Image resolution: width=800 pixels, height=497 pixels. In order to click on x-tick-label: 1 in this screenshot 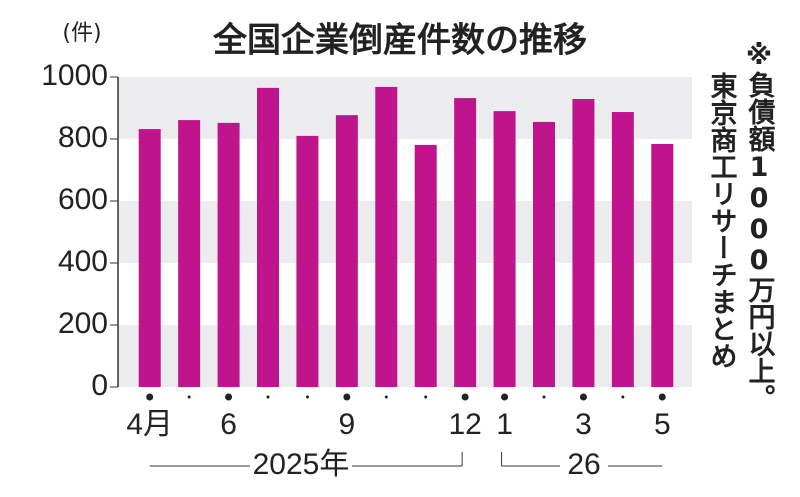, I will do `click(504, 424)`.